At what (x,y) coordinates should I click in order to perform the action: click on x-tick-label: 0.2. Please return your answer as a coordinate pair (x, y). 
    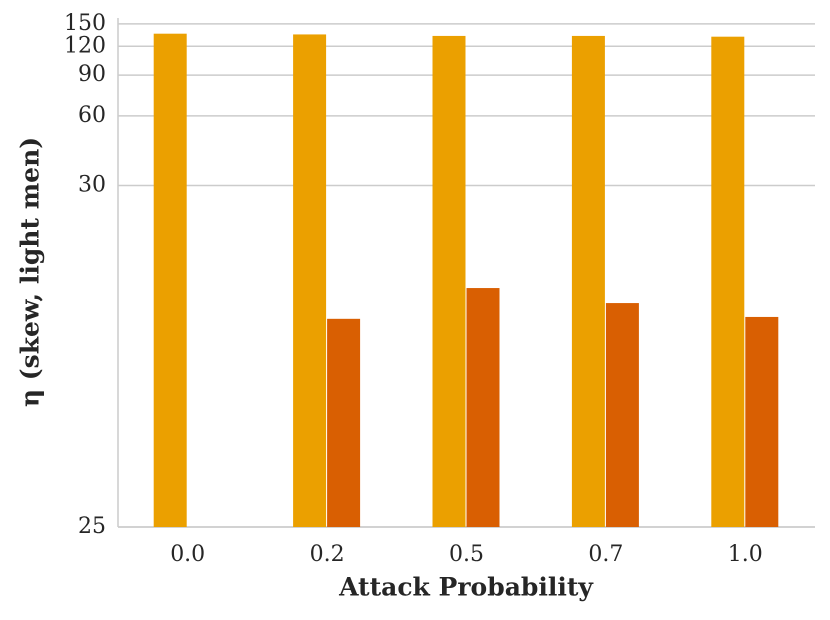
    Looking at the image, I should click on (327, 554).